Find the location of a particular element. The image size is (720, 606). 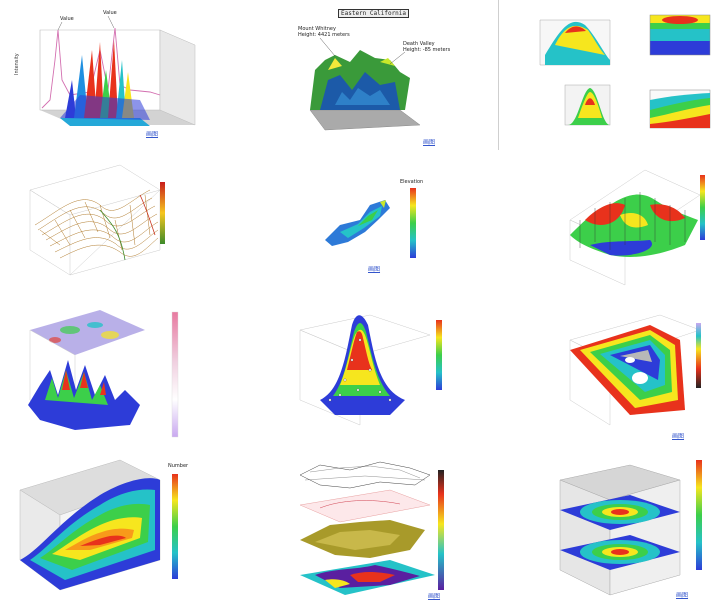

chart-box-surface: Number is located at coordinates (120, 528).